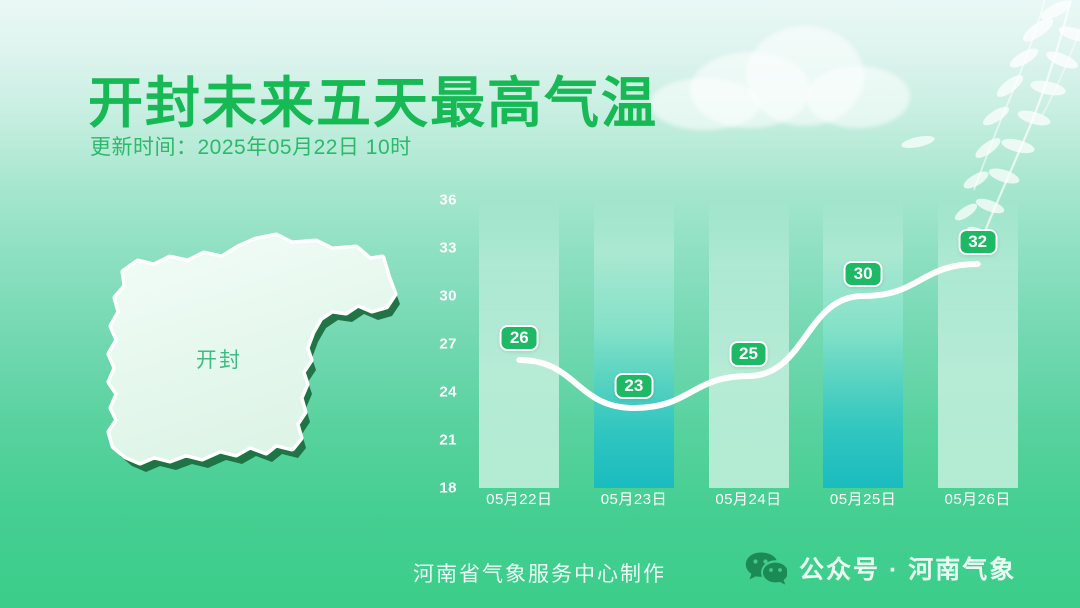 The width and height of the screenshot is (1080, 608). What do you see at coordinates (978, 242) in the screenshot?
I see `temperature-badge: 32` at bounding box center [978, 242].